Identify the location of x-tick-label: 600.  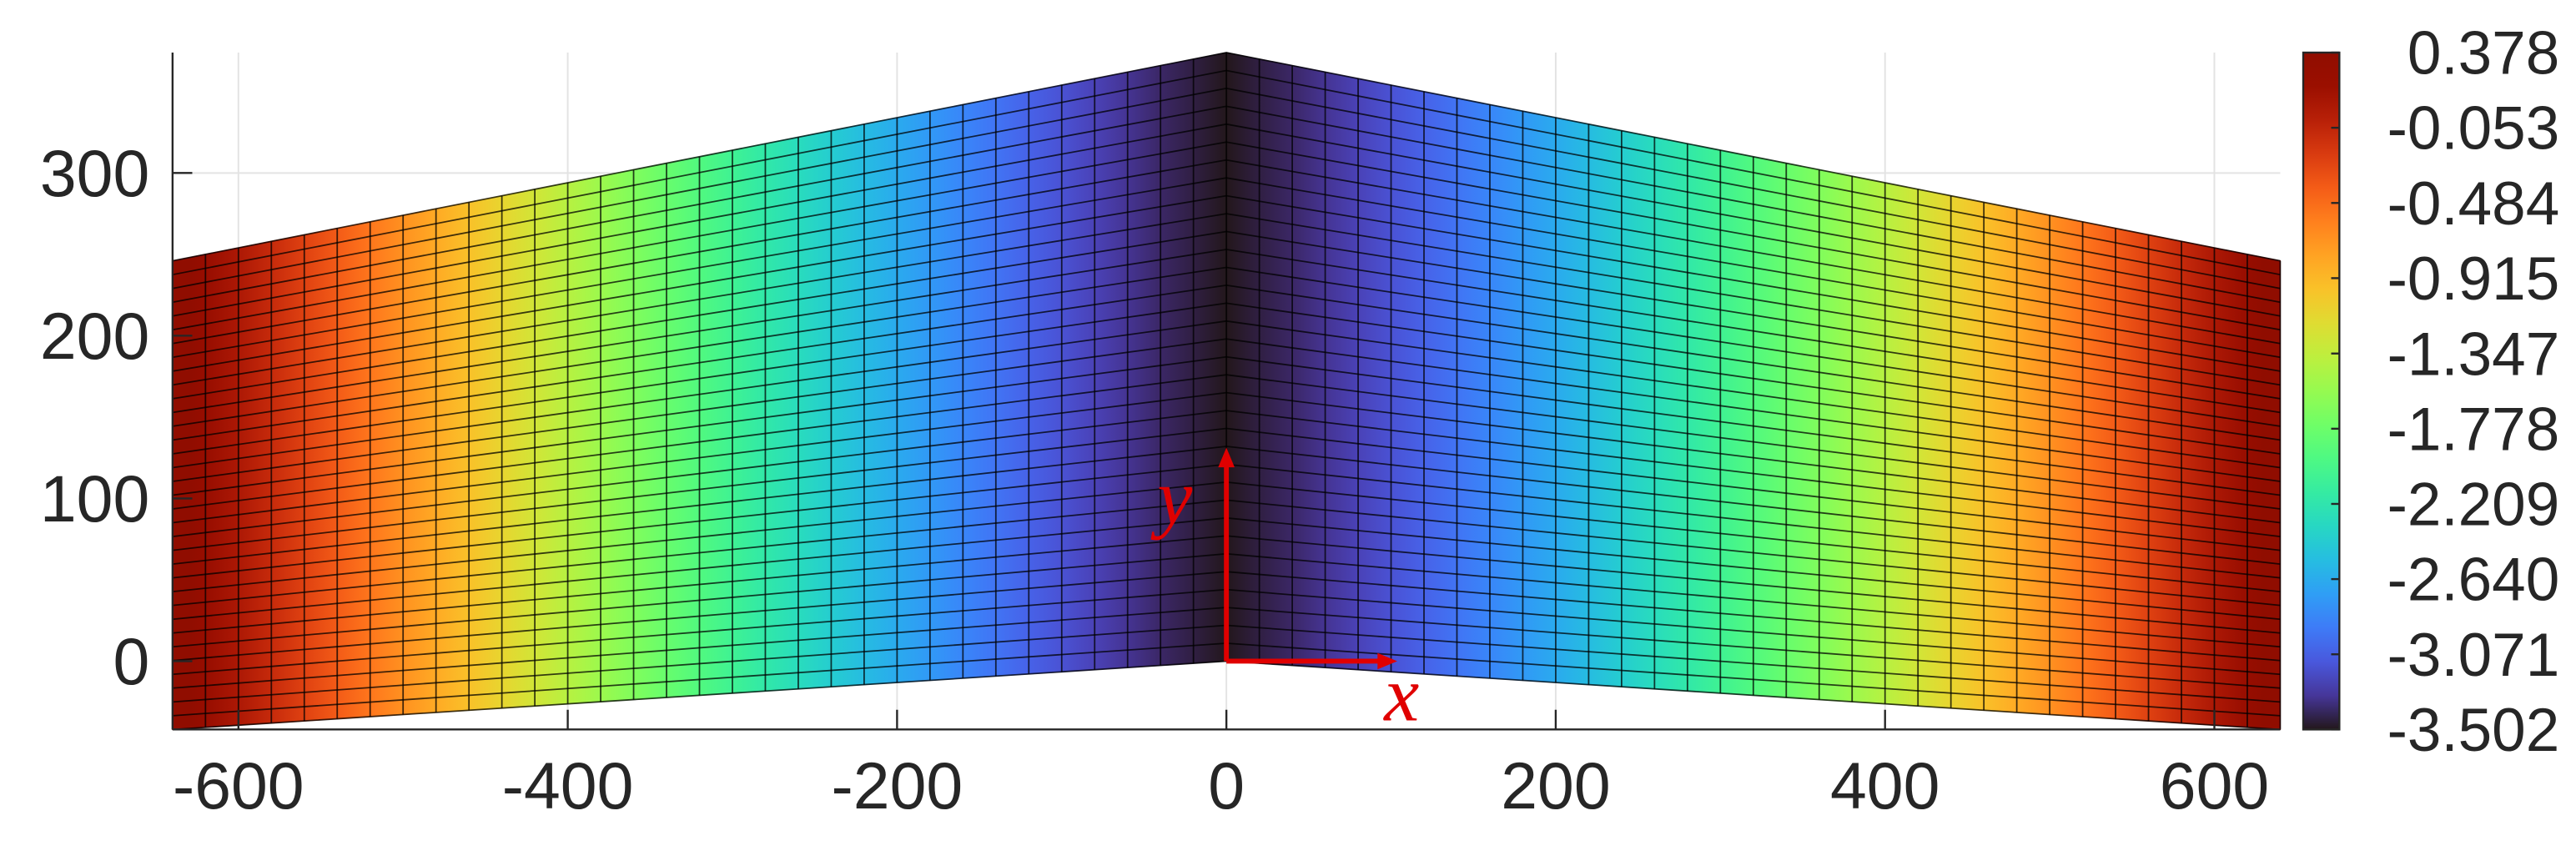
(2214, 786).